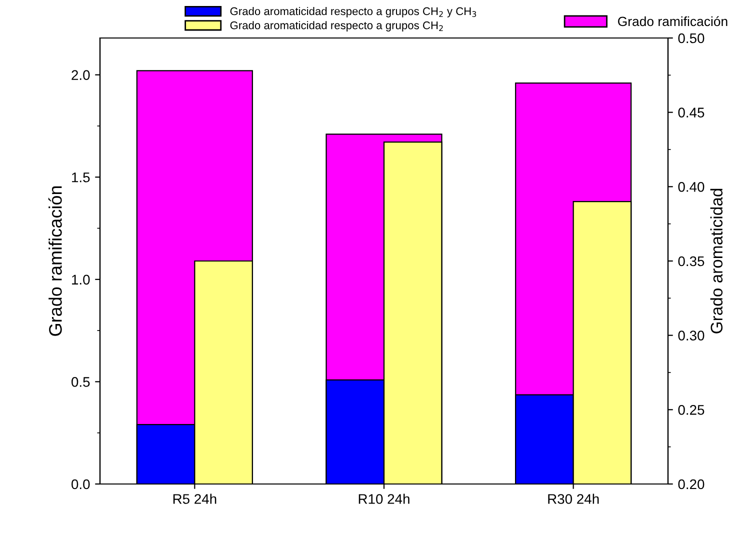 The height and width of the screenshot is (536, 736). What do you see at coordinates (716, 261) in the screenshot?
I see `y2-axis-title: Grado aromaticidad` at bounding box center [716, 261].